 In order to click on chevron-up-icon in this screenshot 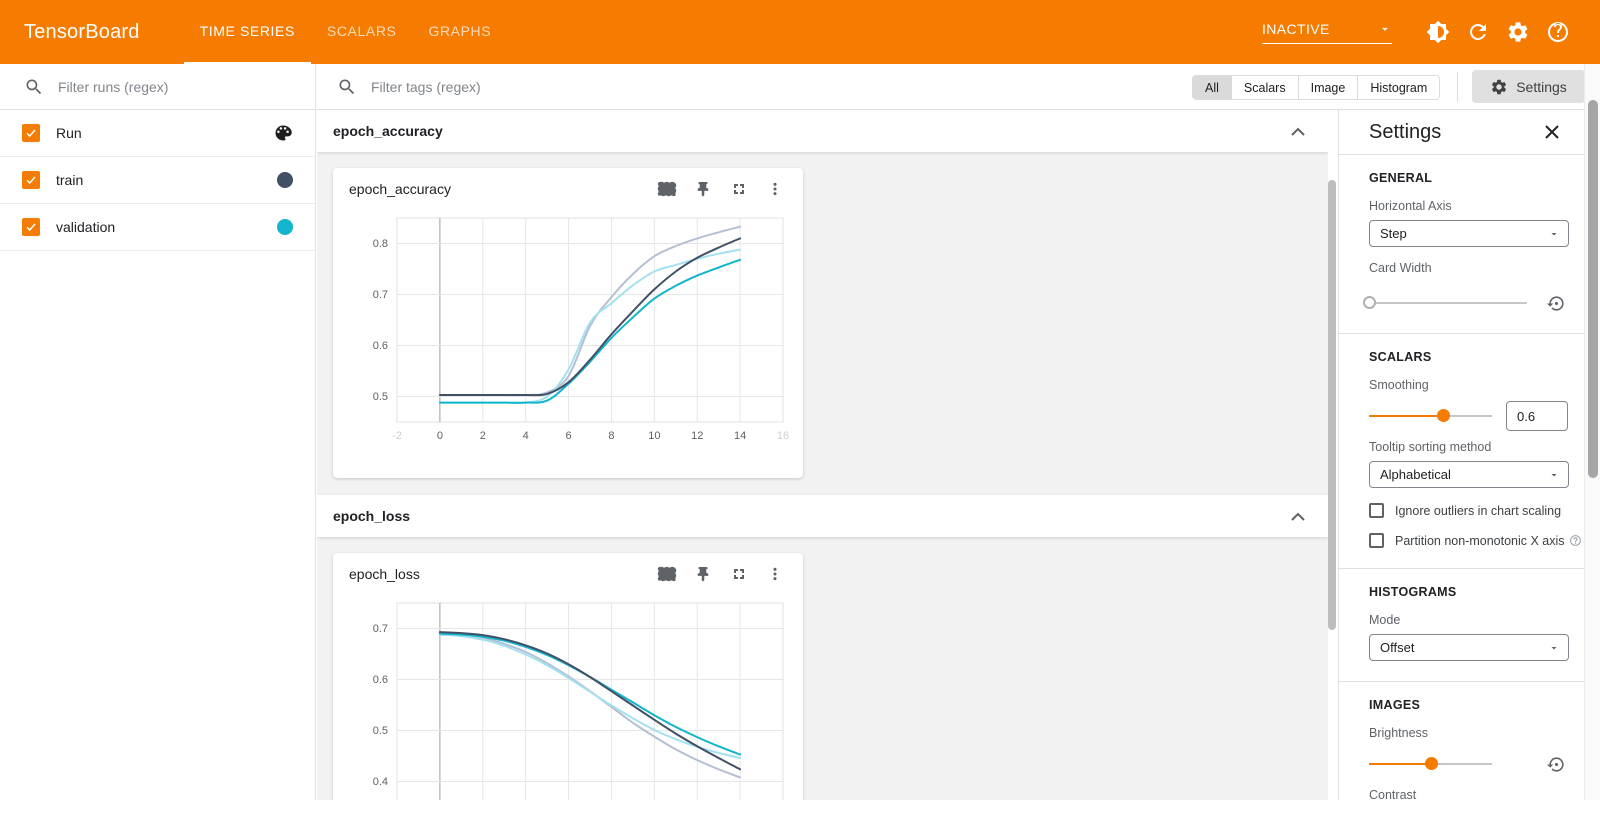, I will do `click(1298, 131)`.